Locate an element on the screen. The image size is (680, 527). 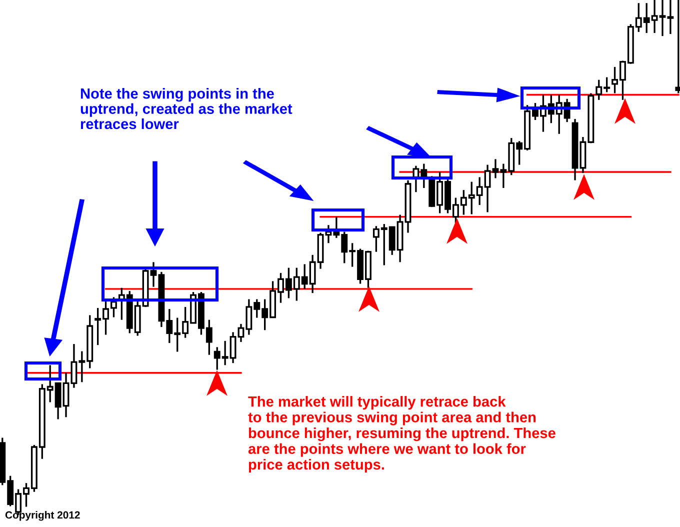
annotation: The market will typically retrace back to the previous swing point area and then bounce higher, resuming the uptrend. These are the points where we want to look for price action setups. is located at coordinates (402, 434).